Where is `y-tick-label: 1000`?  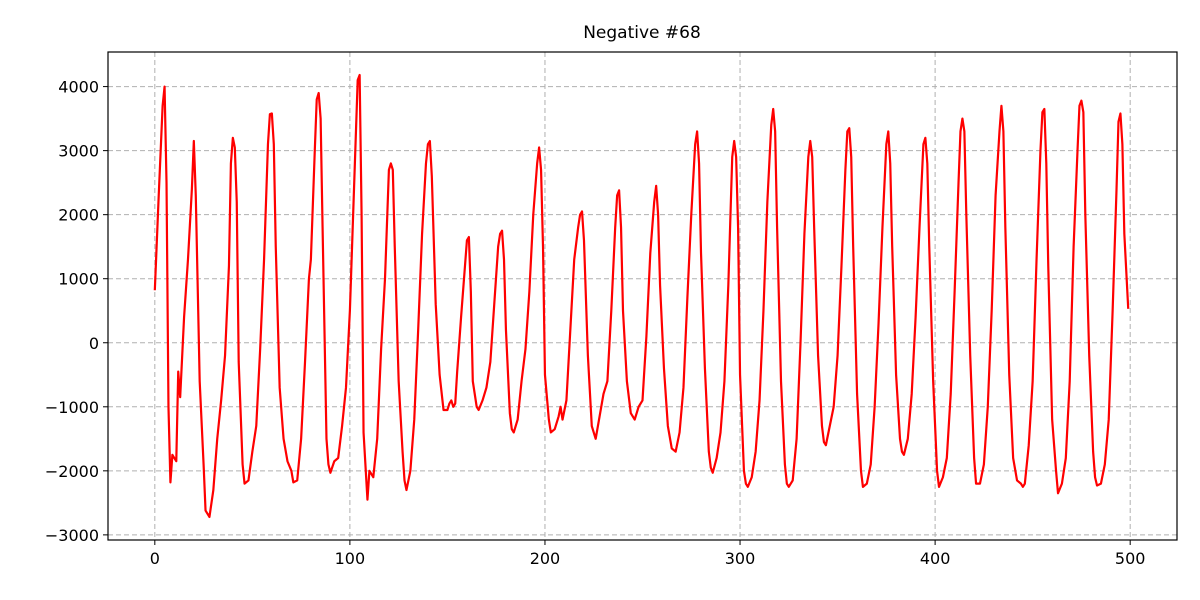
y-tick-label: 1000 is located at coordinates (78, 279).